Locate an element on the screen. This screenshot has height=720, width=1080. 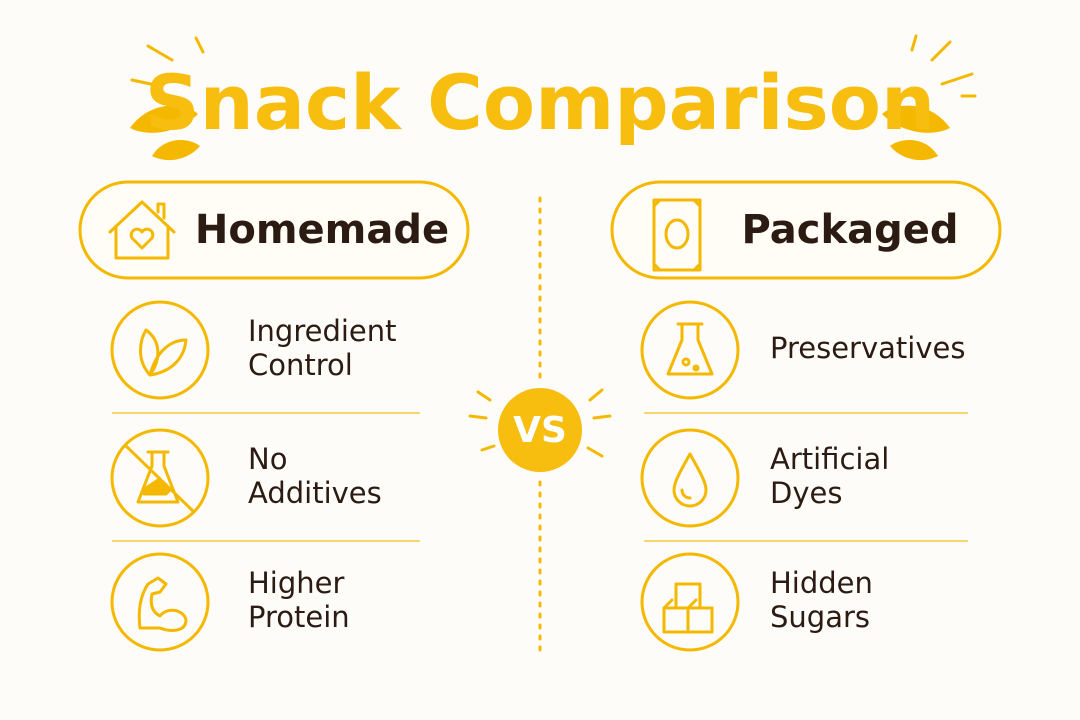
right-pill is located at coordinates (806, 230).